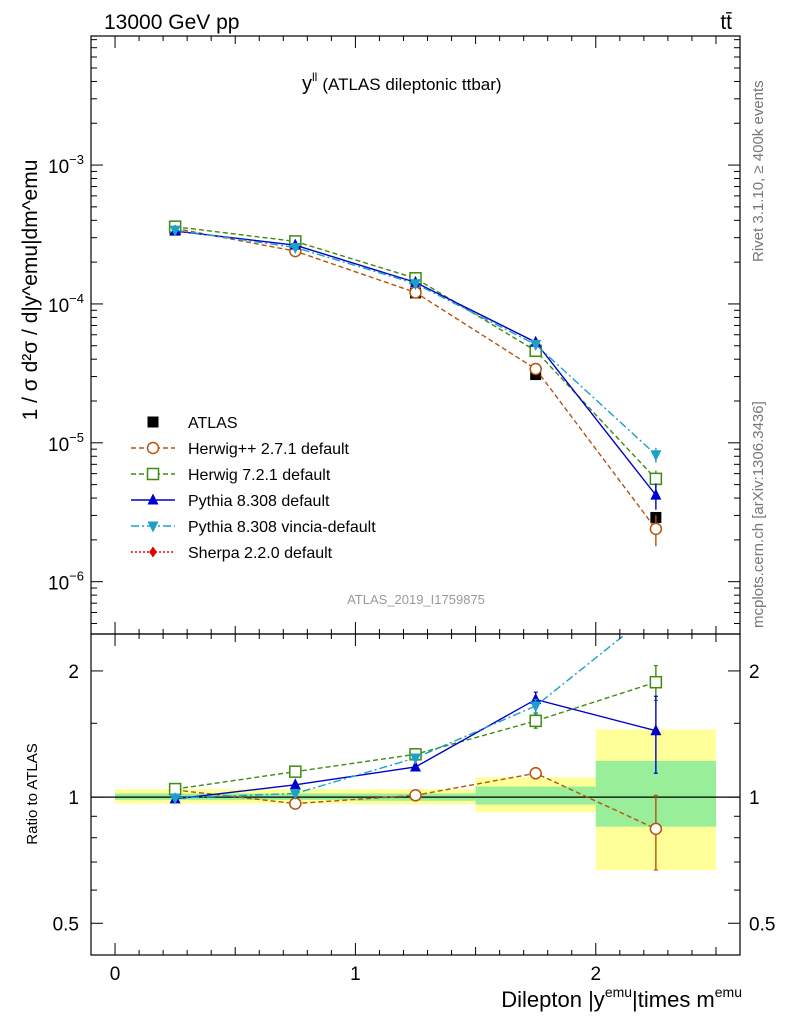 The height and width of the screenshot is (1024, 786). Describe the element at coordinates (355, 974) in the screenshot. I see `x-tick-label: 1` at that location.